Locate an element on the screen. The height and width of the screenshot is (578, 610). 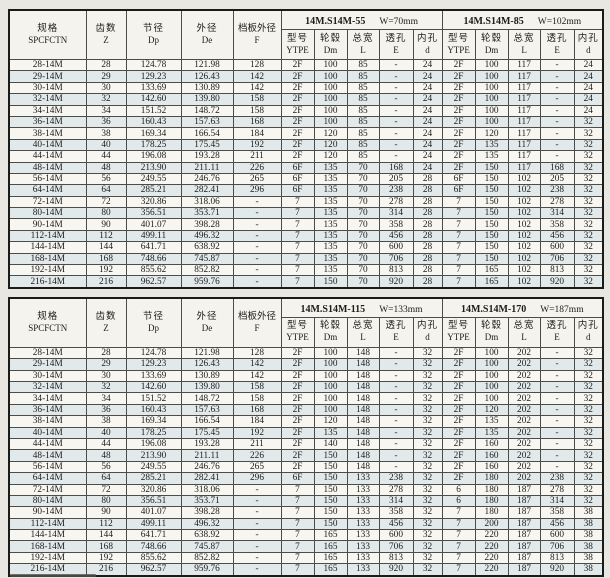
col-header-teeth-zh: 齿数 is located at coordinates (106, 316).